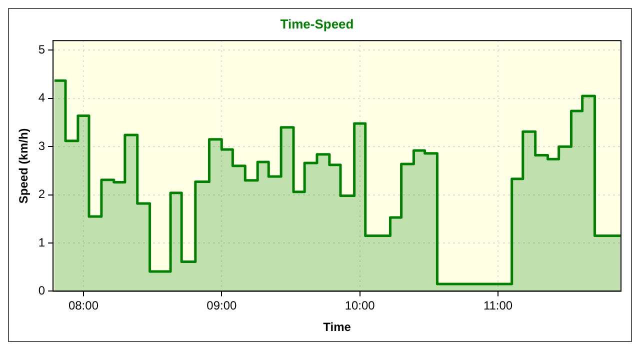 This screenshot has height=350, width=640. What do you see at coordinates (498, 305) in the screenshot?
I see `x-tick-label: 11:00` at bounding box center [498, 305].